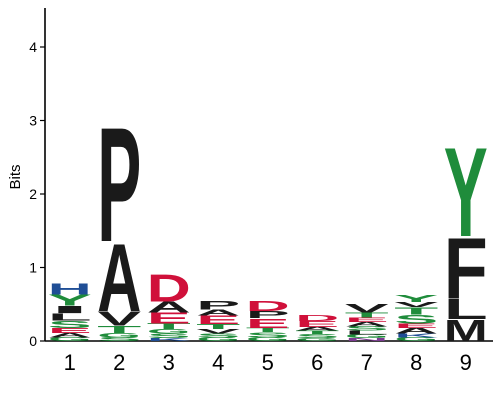 Image resolution: width=500 pixels, height=400 pixels. I want to click on x-tick-label: 5, so click(268, 362).